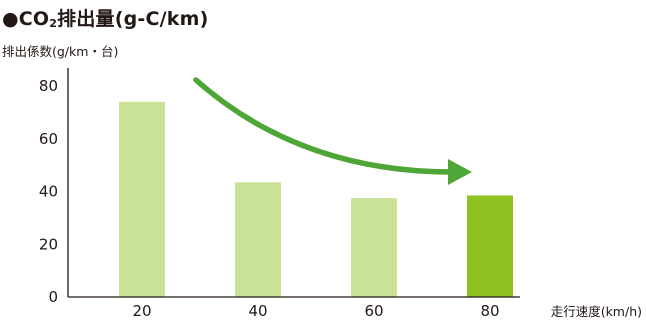  I want to click on chart-title: ●CO2排出量(g-C/km), so click(105, 19).